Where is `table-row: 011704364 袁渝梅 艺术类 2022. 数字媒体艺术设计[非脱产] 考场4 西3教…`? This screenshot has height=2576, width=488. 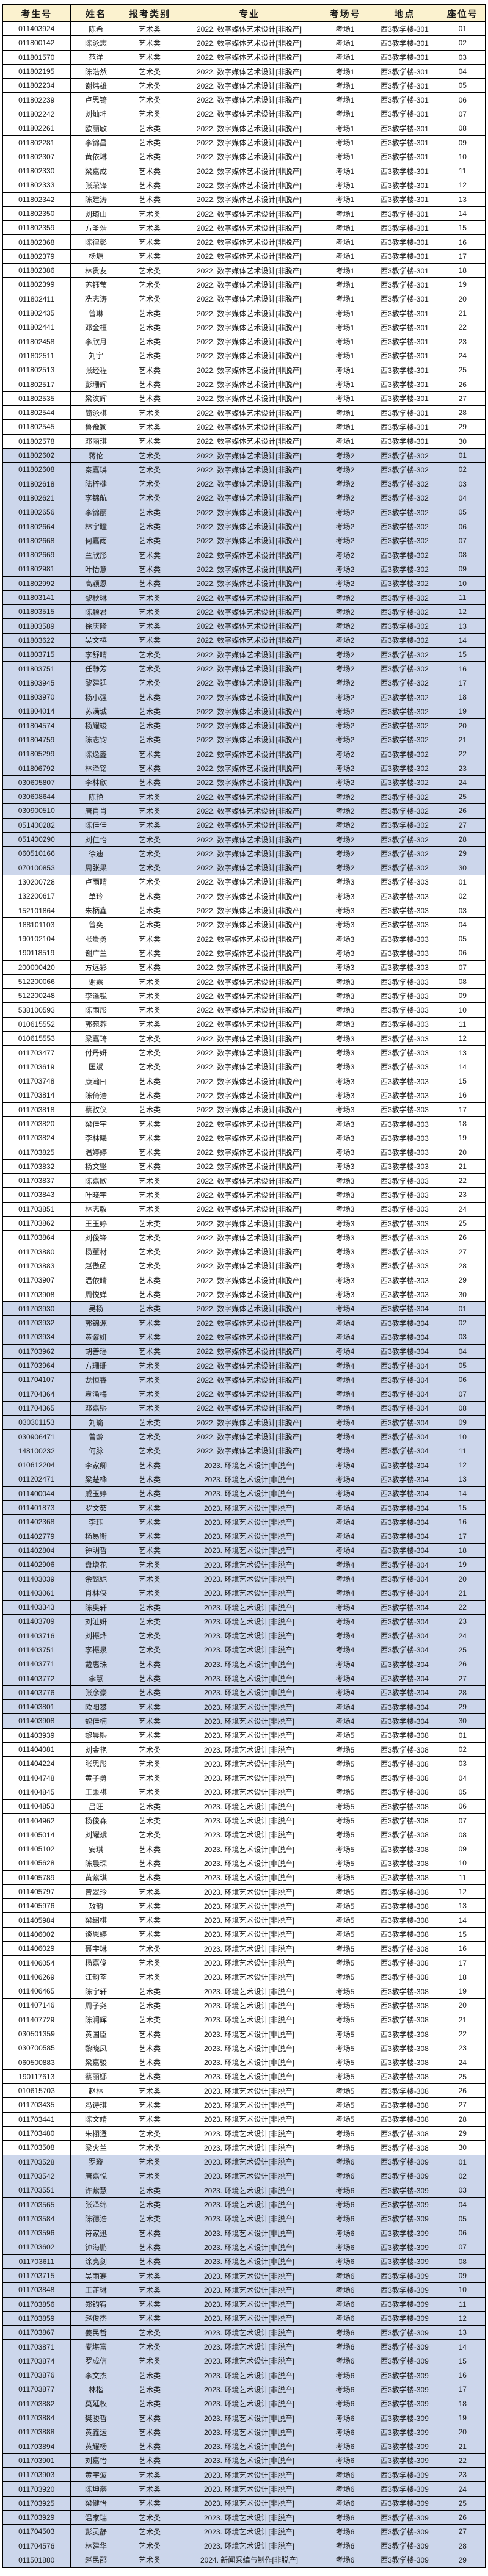 table-row: 011704364 袁渝梅 艺术类 2022. 数字媒体艺术设计[非脱产] 考场4 西3教… is located at coordinates (244, 1394).